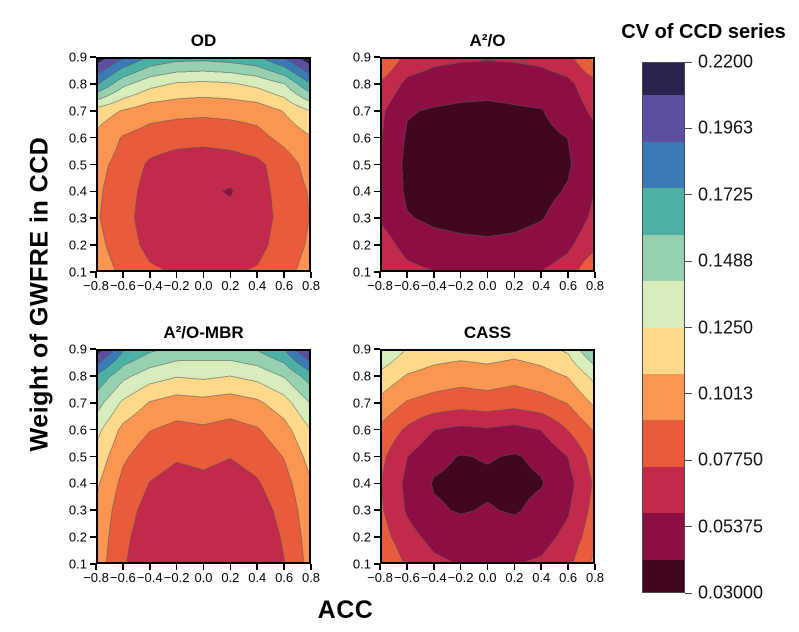  What do you see at coordinates (203, 456) in the screenshot?
I see `contour-canvas-a2o-mbr` at bounding box center [203, 456].